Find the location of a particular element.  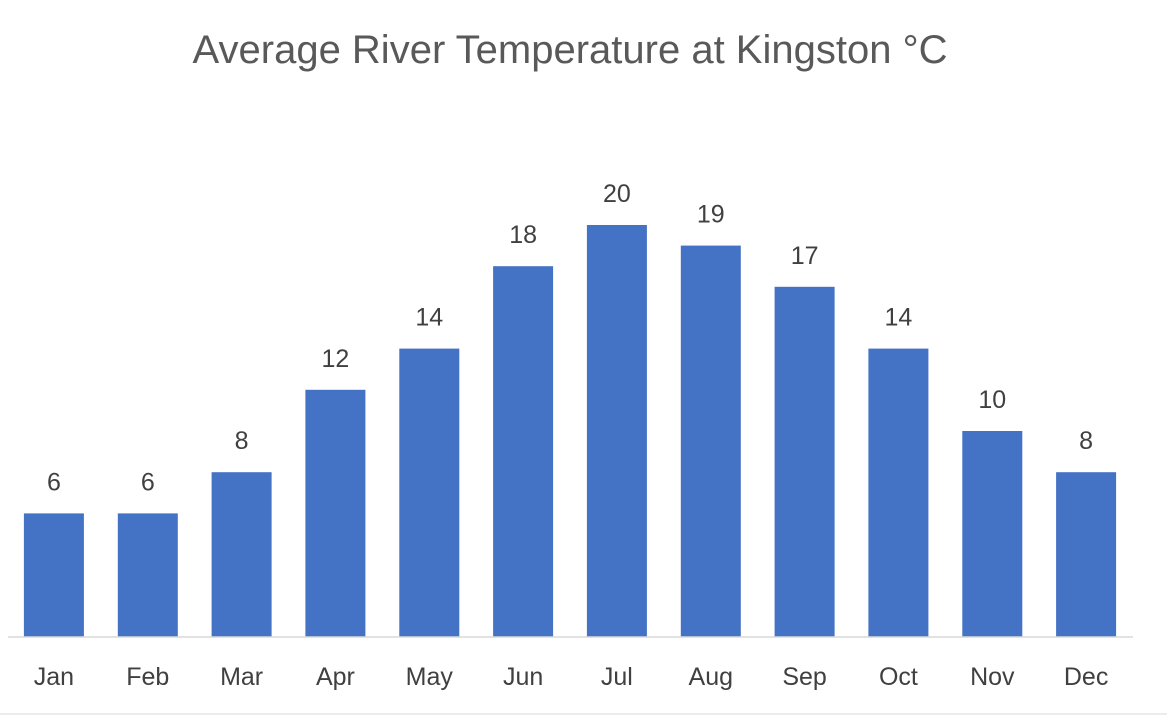

data-label-sep: 17 is located at coordinates (805, 256).